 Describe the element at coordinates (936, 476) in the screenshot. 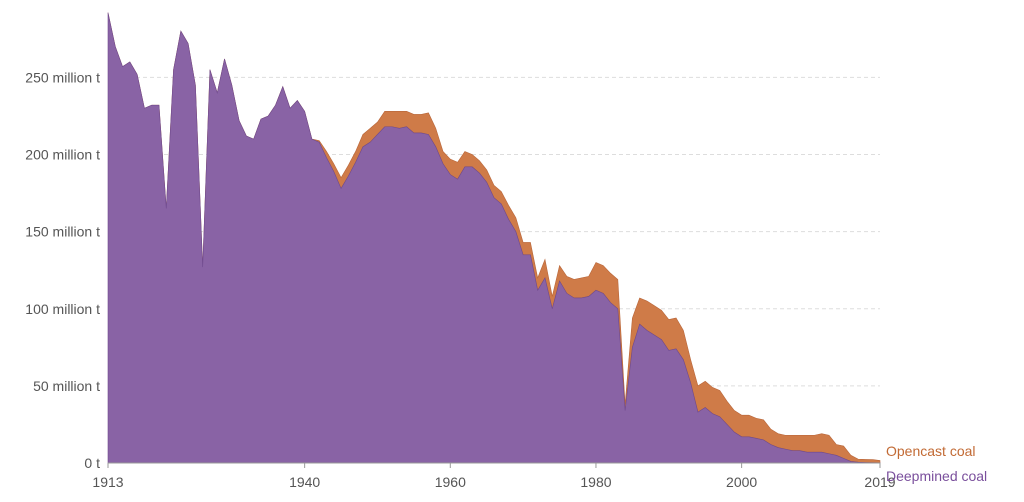

I see `legend-label-deepmined-coal: Deepmined coal` at that location.